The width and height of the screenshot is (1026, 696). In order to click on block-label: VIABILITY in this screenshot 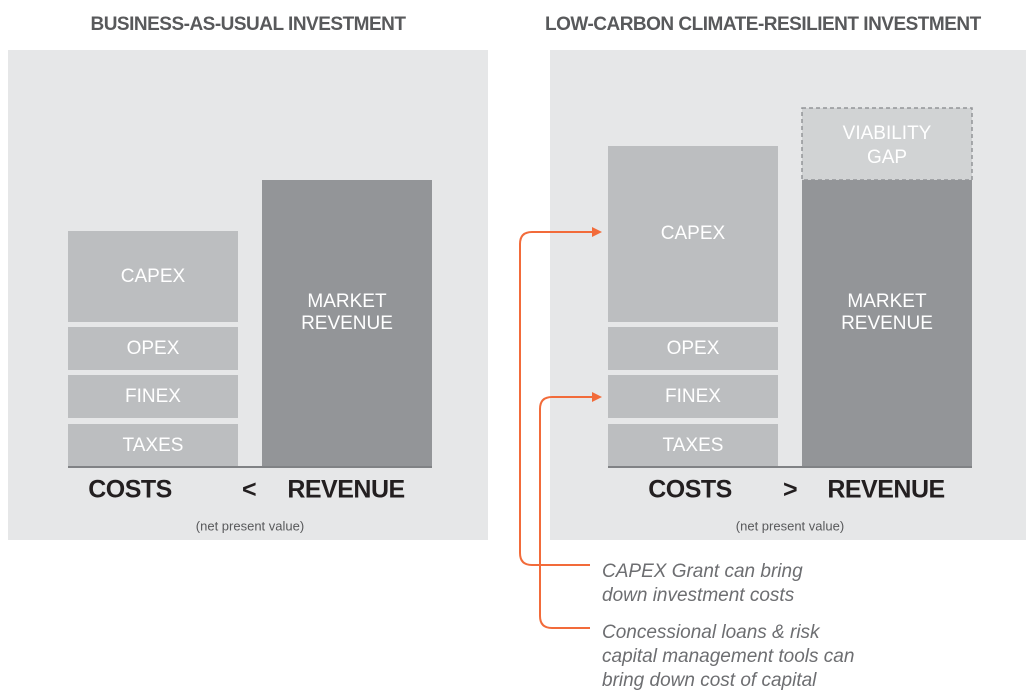, I will do `click(887, 133)`.